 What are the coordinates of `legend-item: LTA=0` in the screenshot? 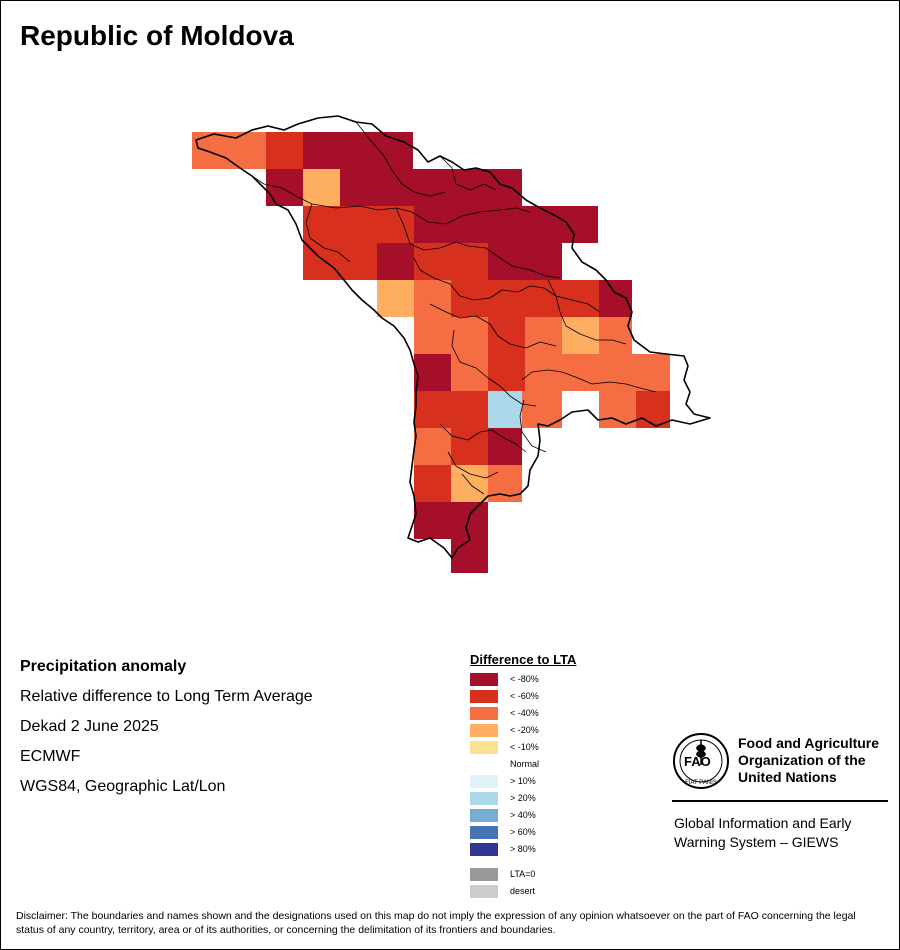 It's located at (523, 874).